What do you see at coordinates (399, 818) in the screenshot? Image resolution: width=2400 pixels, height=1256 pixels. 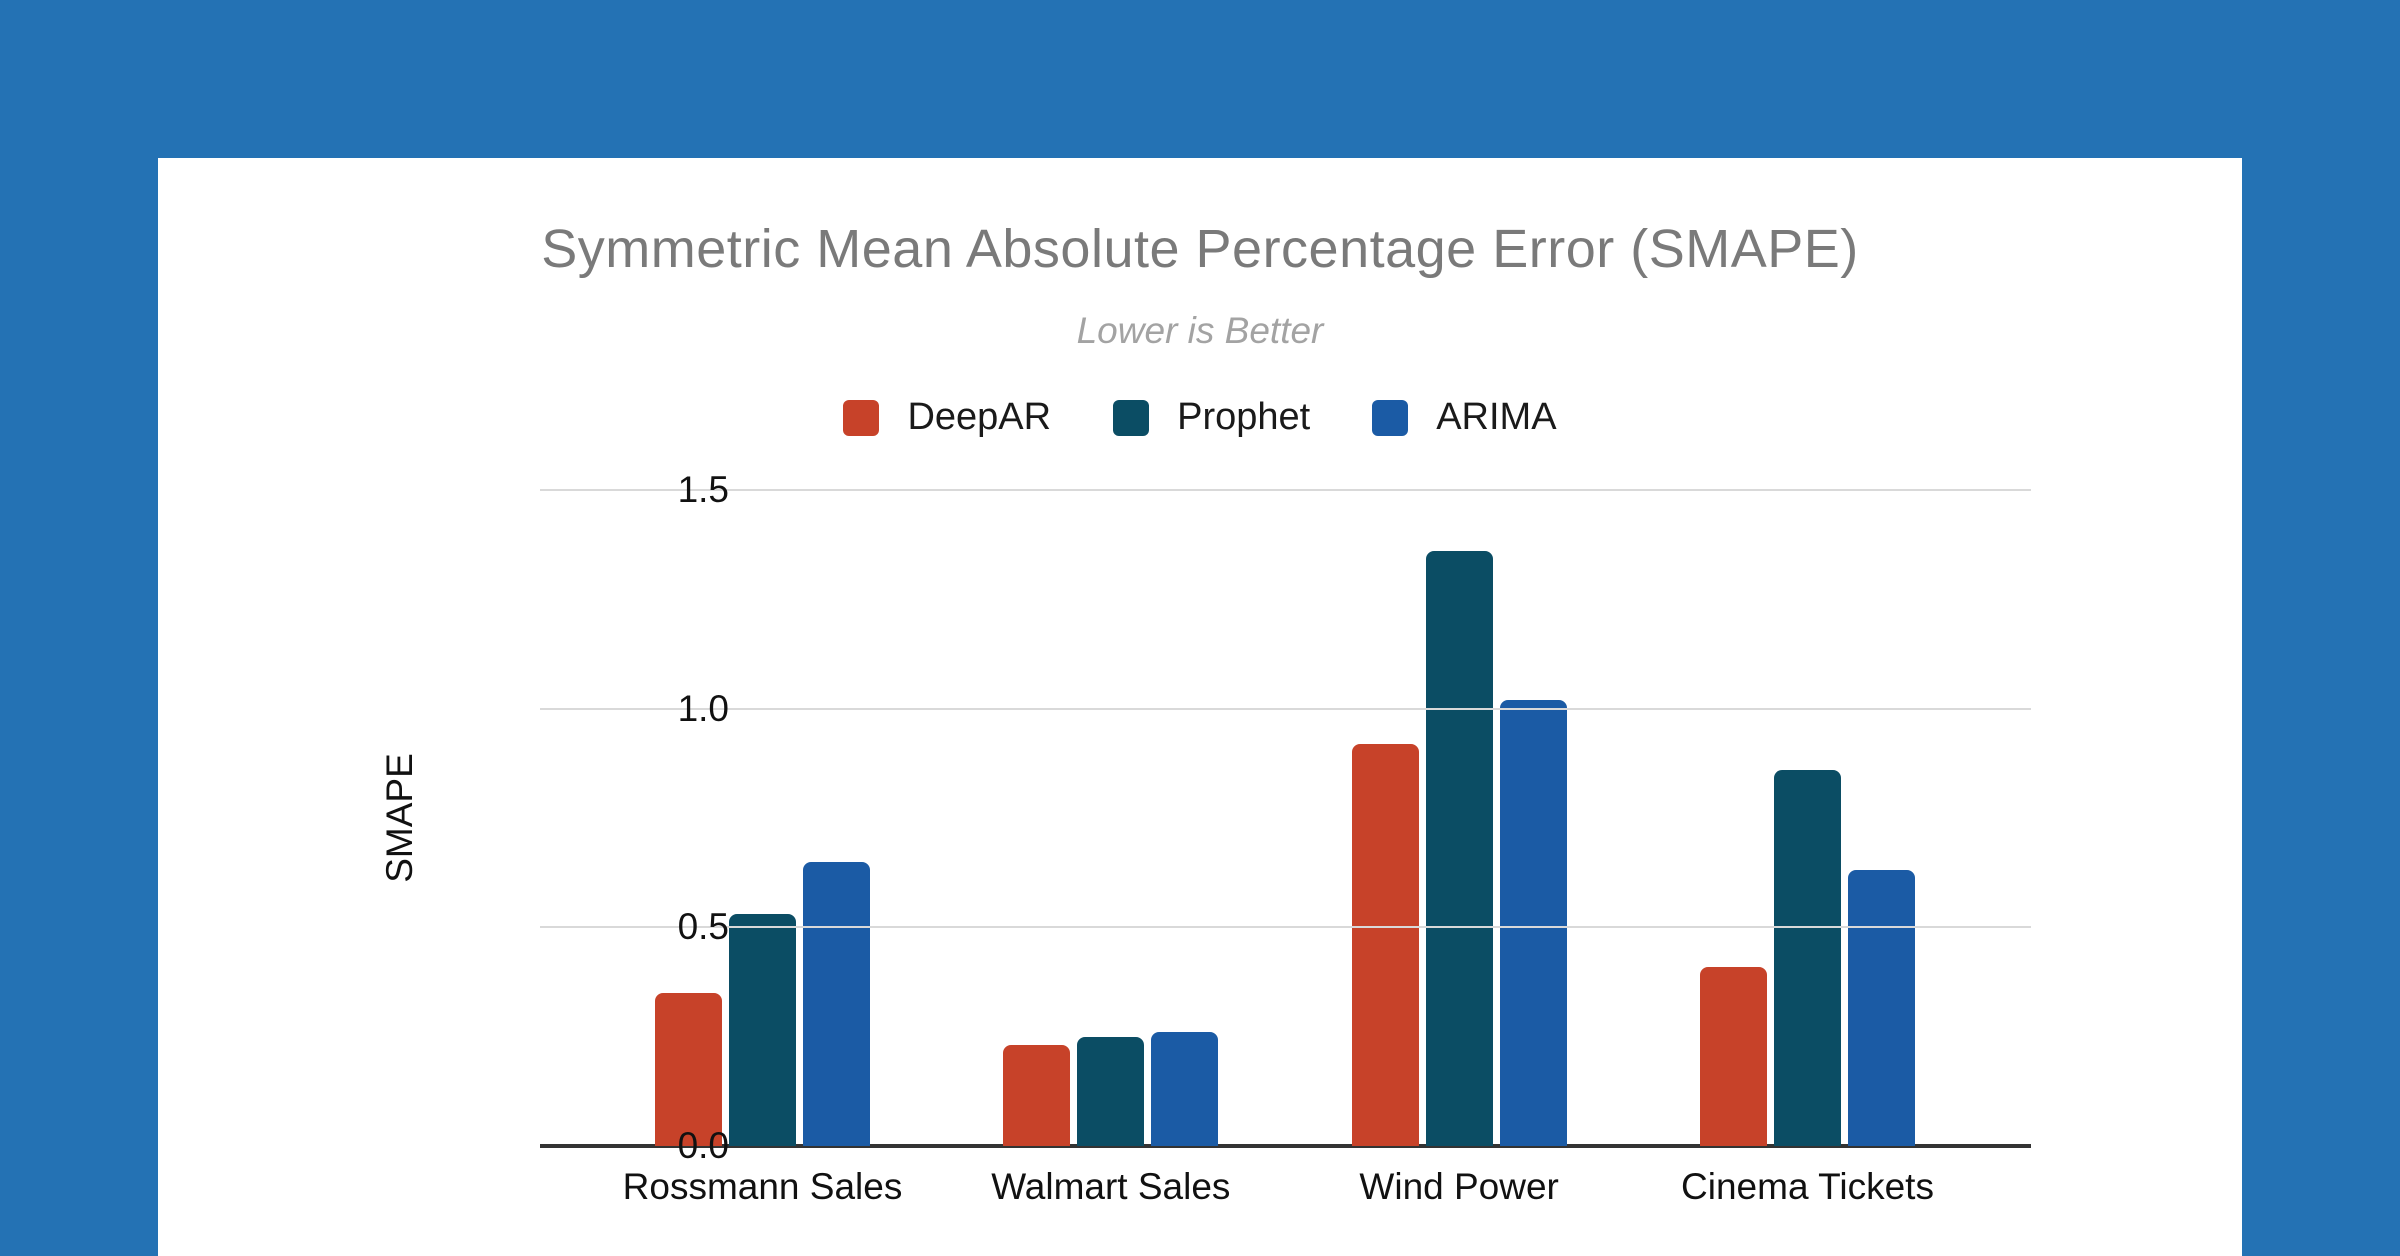 I see `y-axis-title: SMAPE` at bounding box center [399, 818].